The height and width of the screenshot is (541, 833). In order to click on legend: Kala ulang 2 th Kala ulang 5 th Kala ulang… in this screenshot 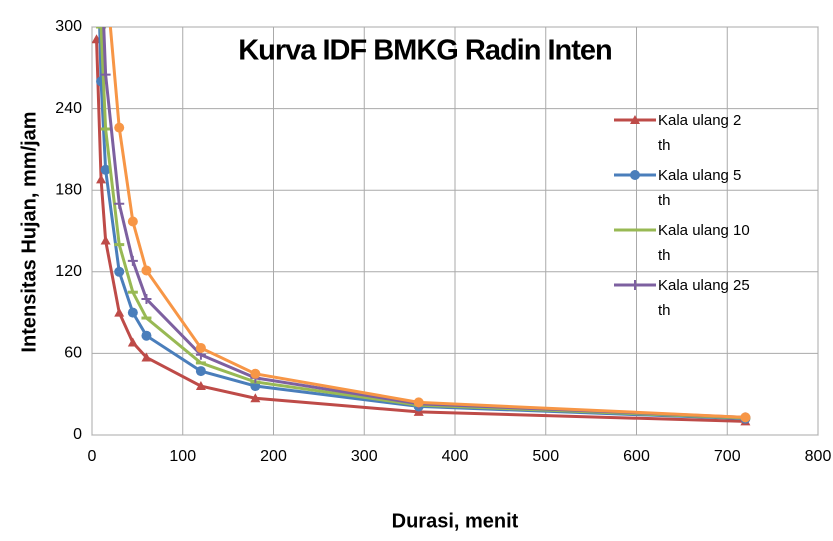, I will do `click(687, 218)`.